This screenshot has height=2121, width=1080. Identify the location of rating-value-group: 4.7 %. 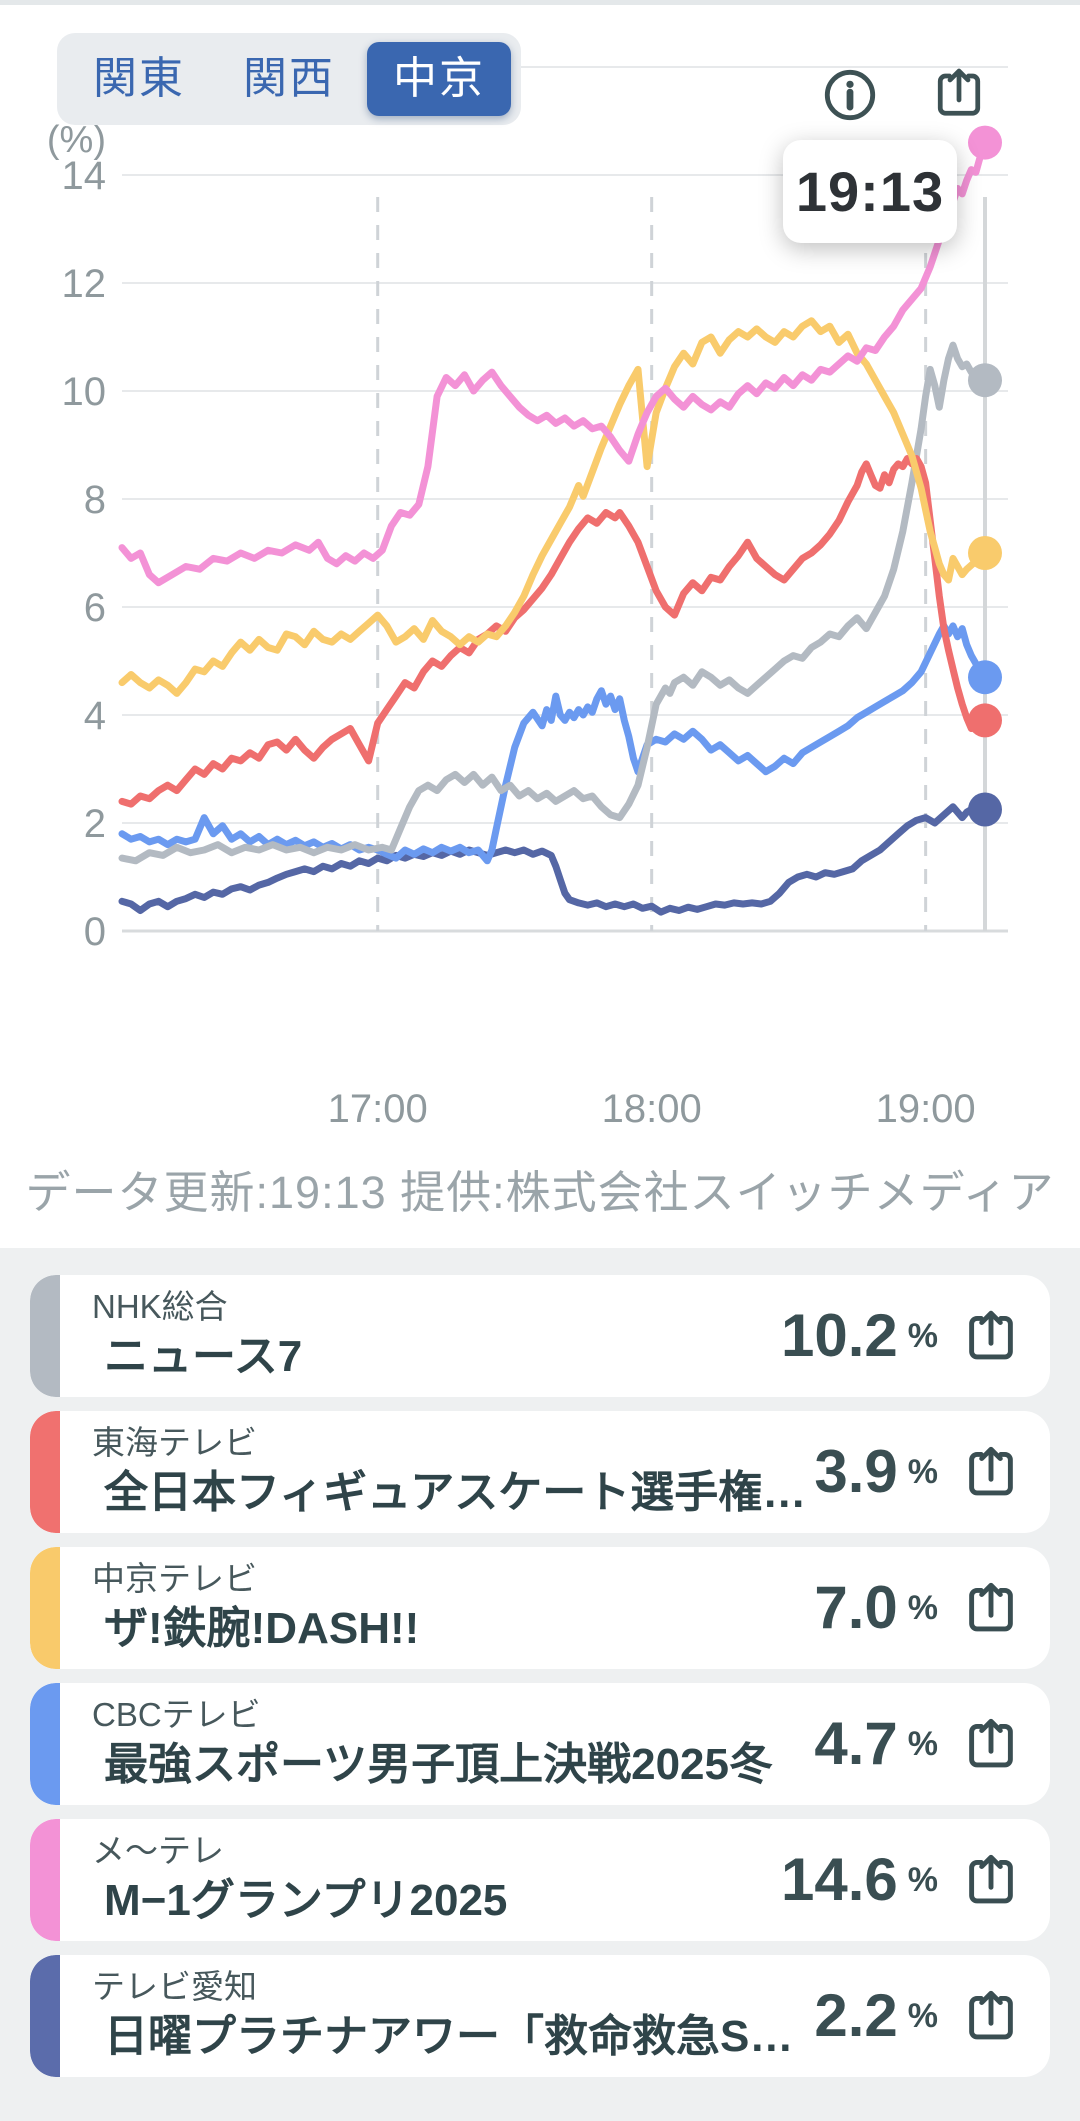
(932, 1744).